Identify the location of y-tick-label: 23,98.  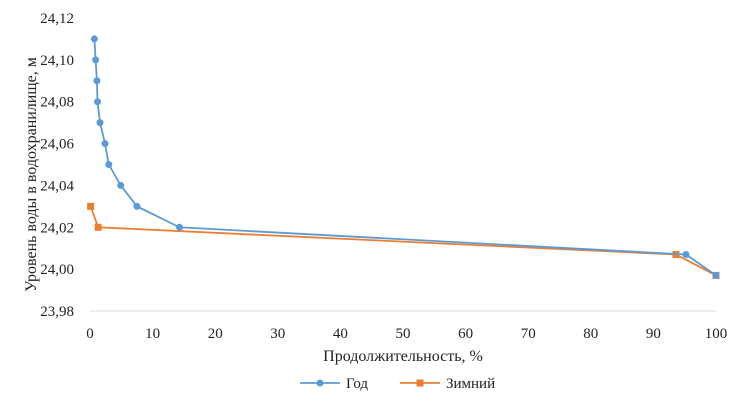
(57, 312).